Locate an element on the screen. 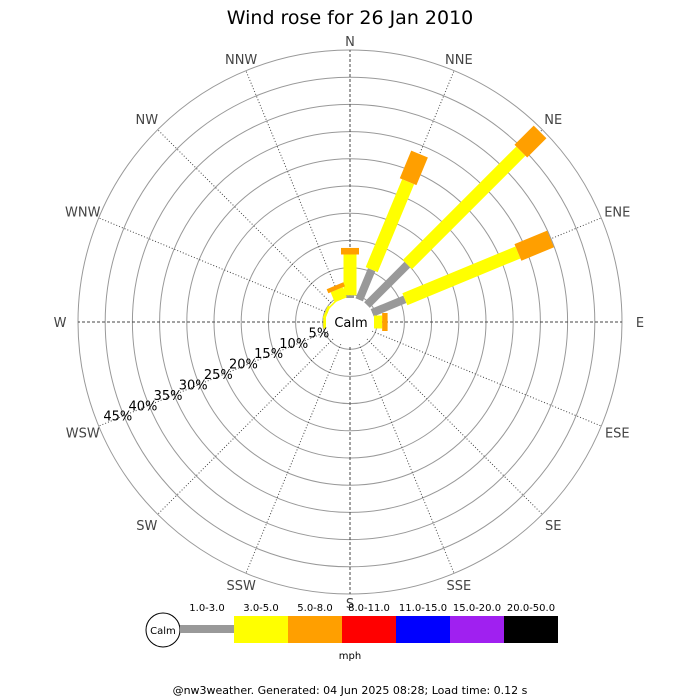 Image resolution: width=700 pixels, height=700 pixels. calm-label: Calm is located at coordinates (350, 323).